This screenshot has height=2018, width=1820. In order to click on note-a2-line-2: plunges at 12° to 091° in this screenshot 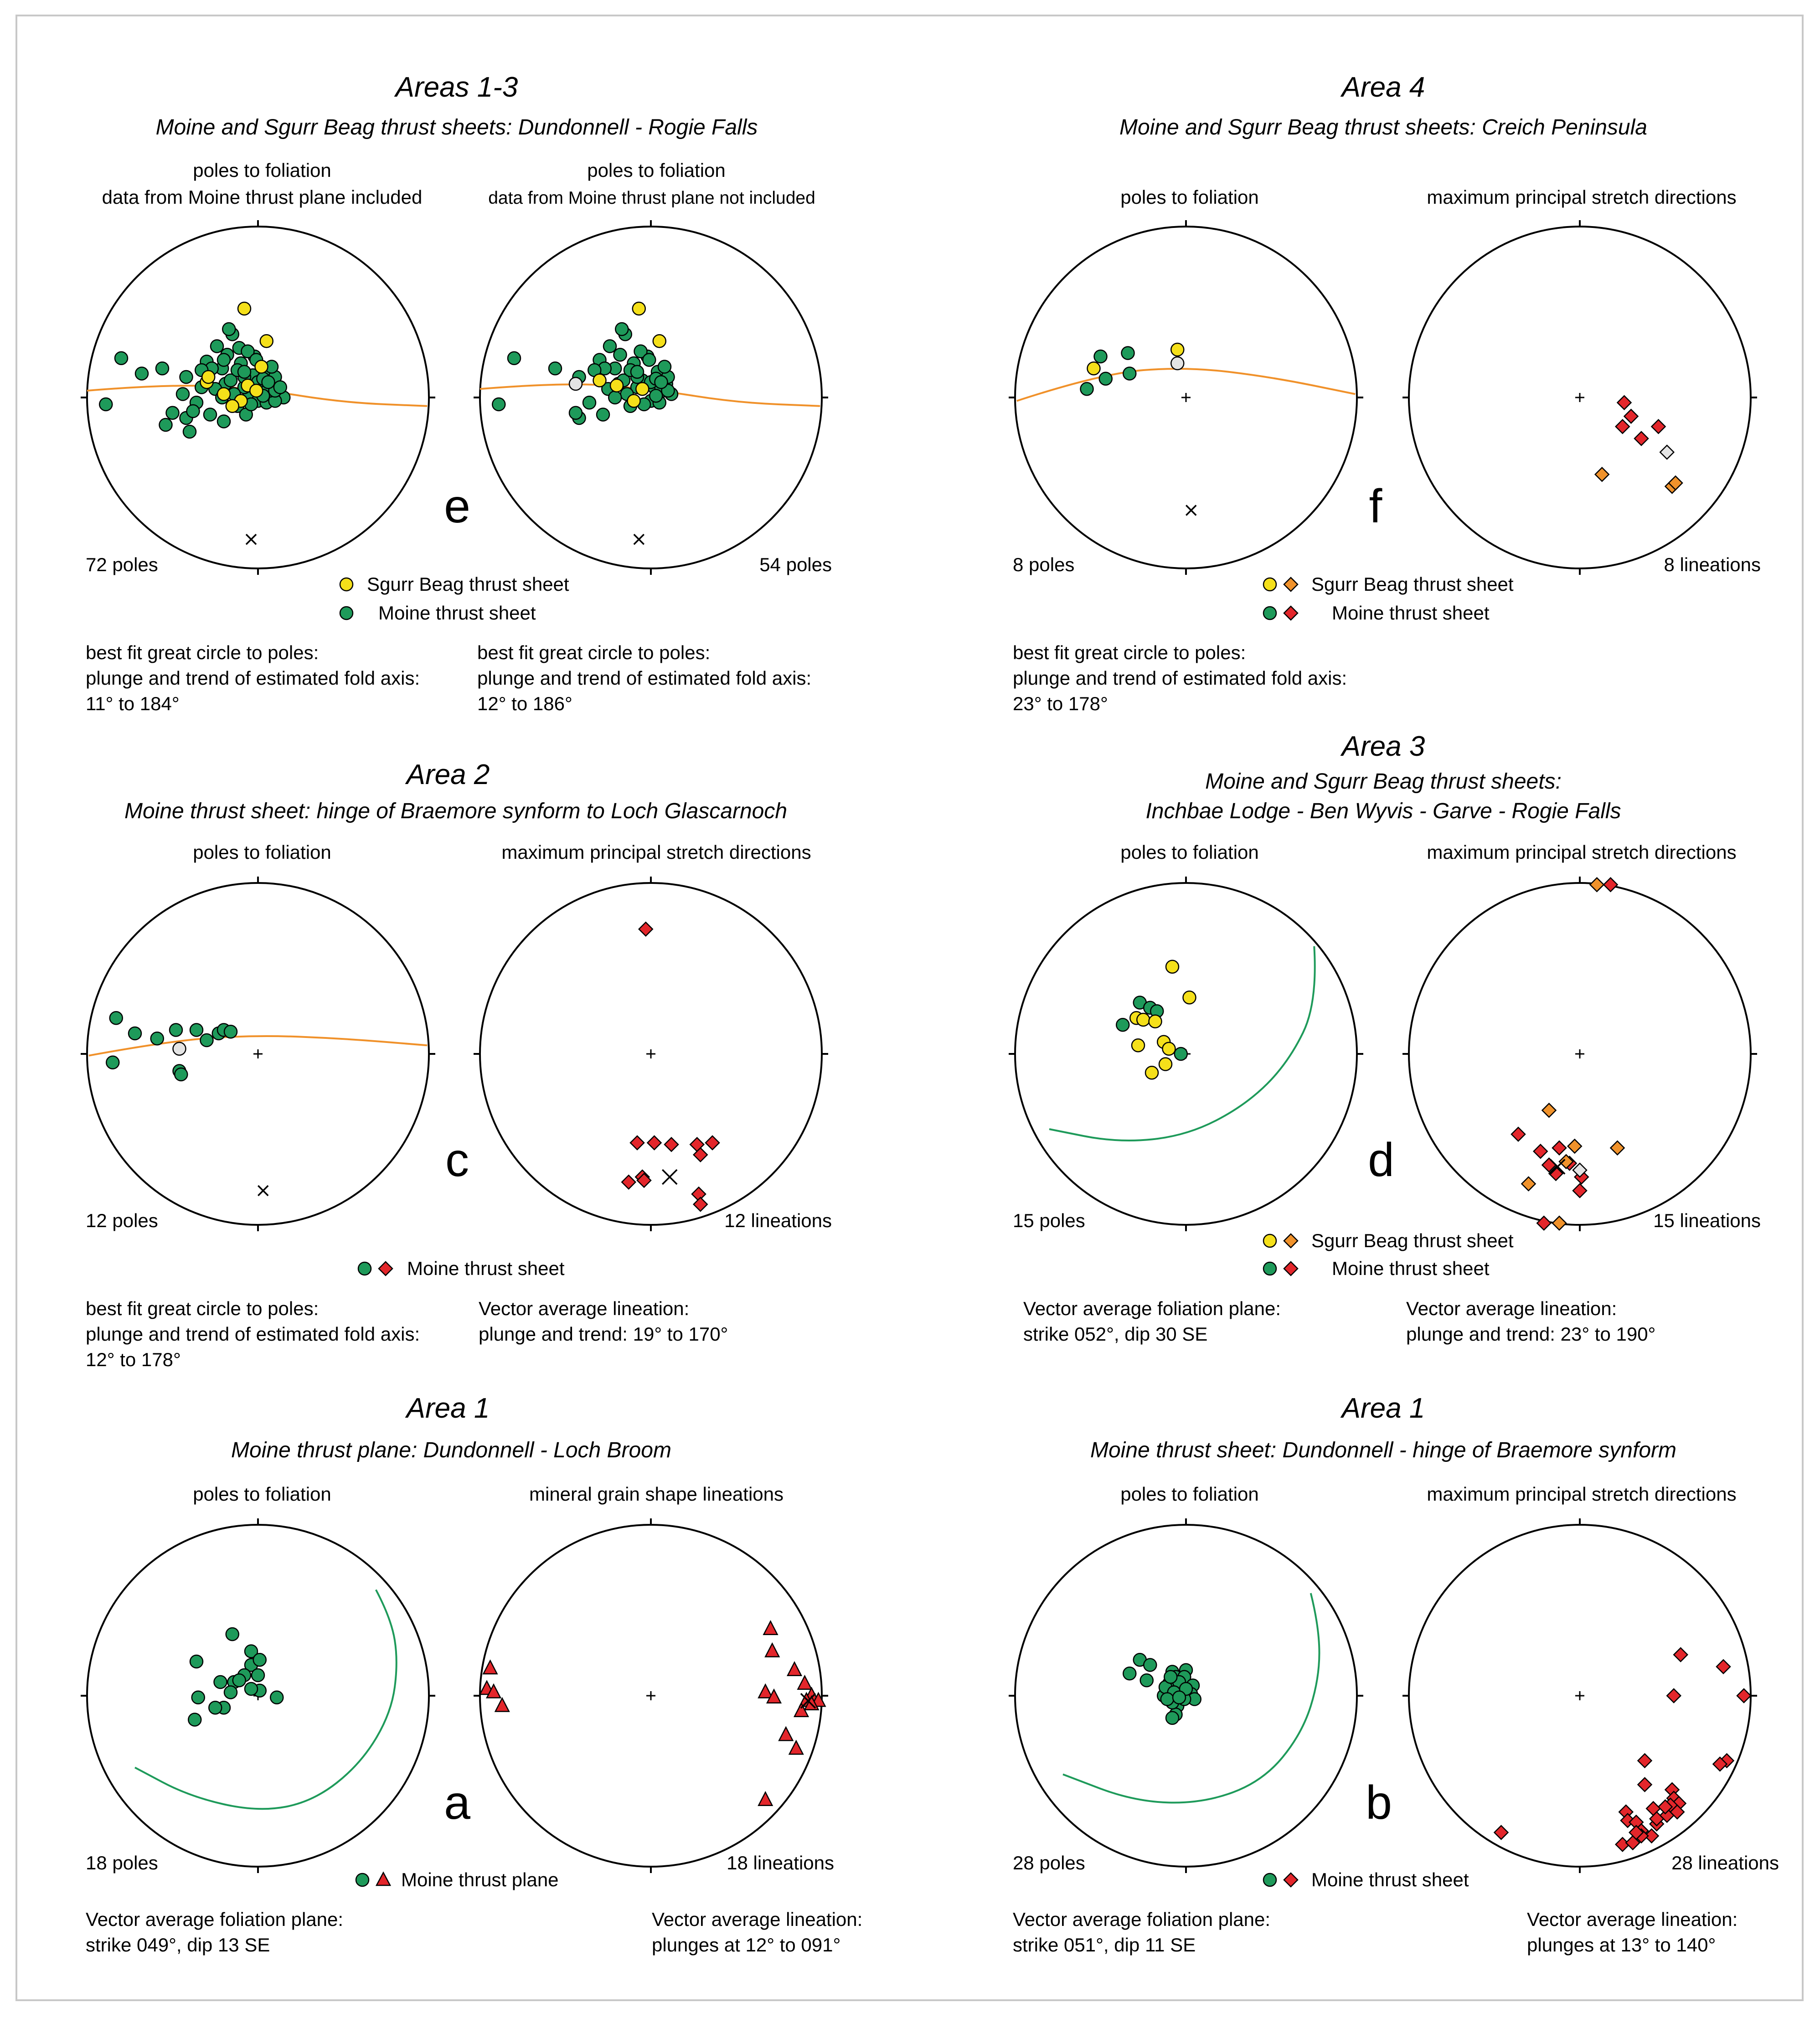, I will do `click(746, 1945)`.